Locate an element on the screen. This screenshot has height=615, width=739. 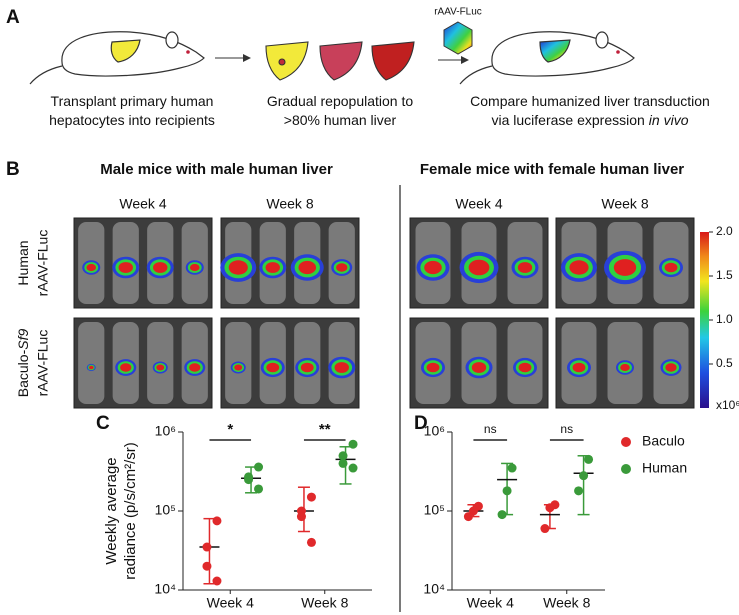
significance-label: ** is located at coordinates (325, 429).